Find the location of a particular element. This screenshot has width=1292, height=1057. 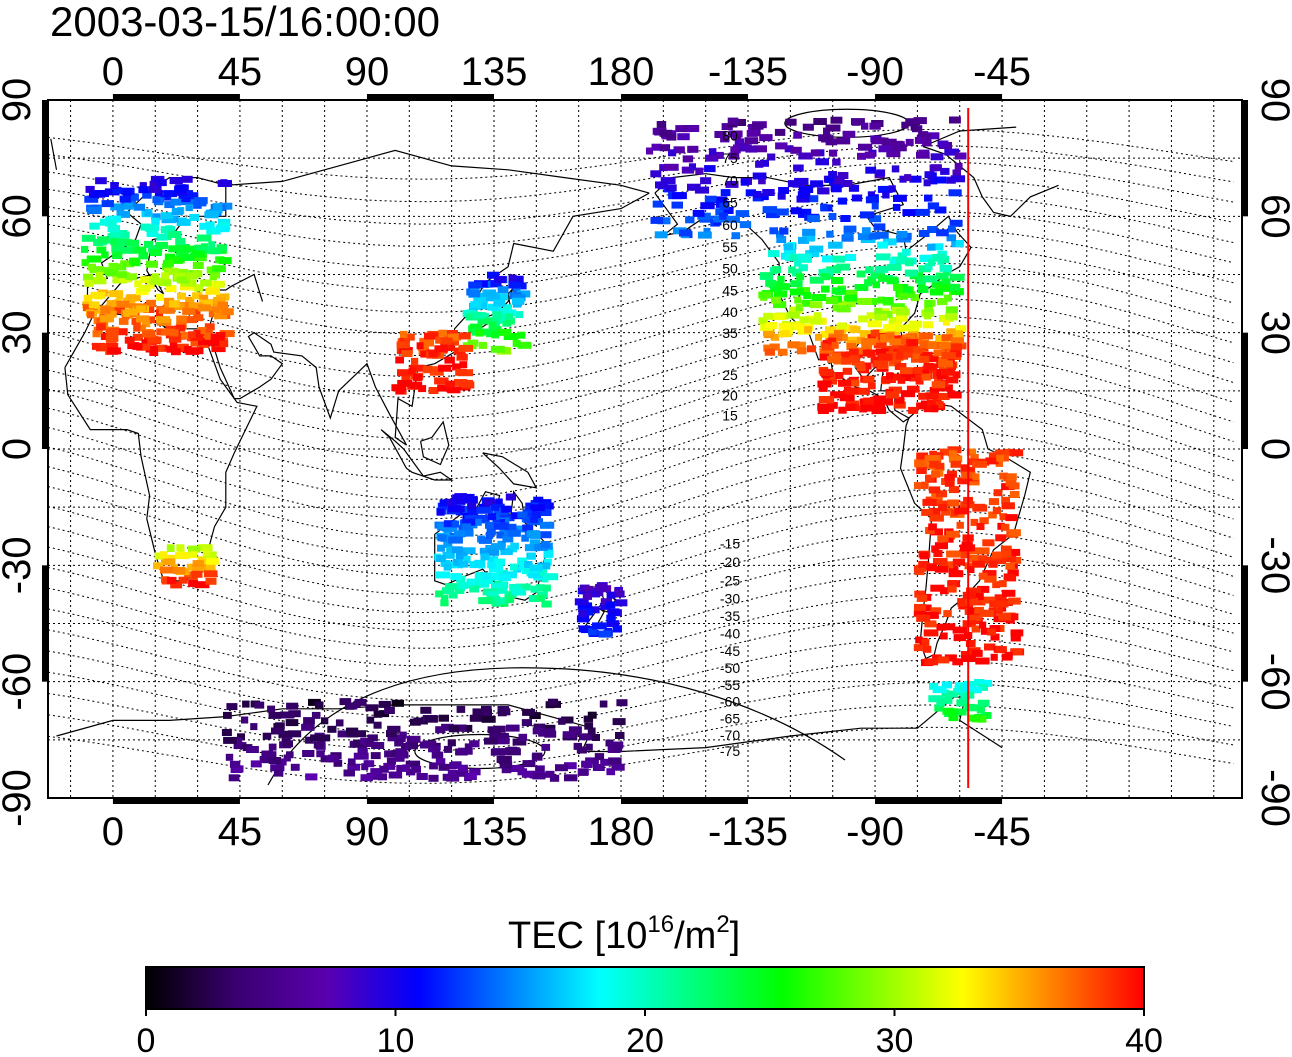

contour-label: -15 is located at coordinates (730, 544).